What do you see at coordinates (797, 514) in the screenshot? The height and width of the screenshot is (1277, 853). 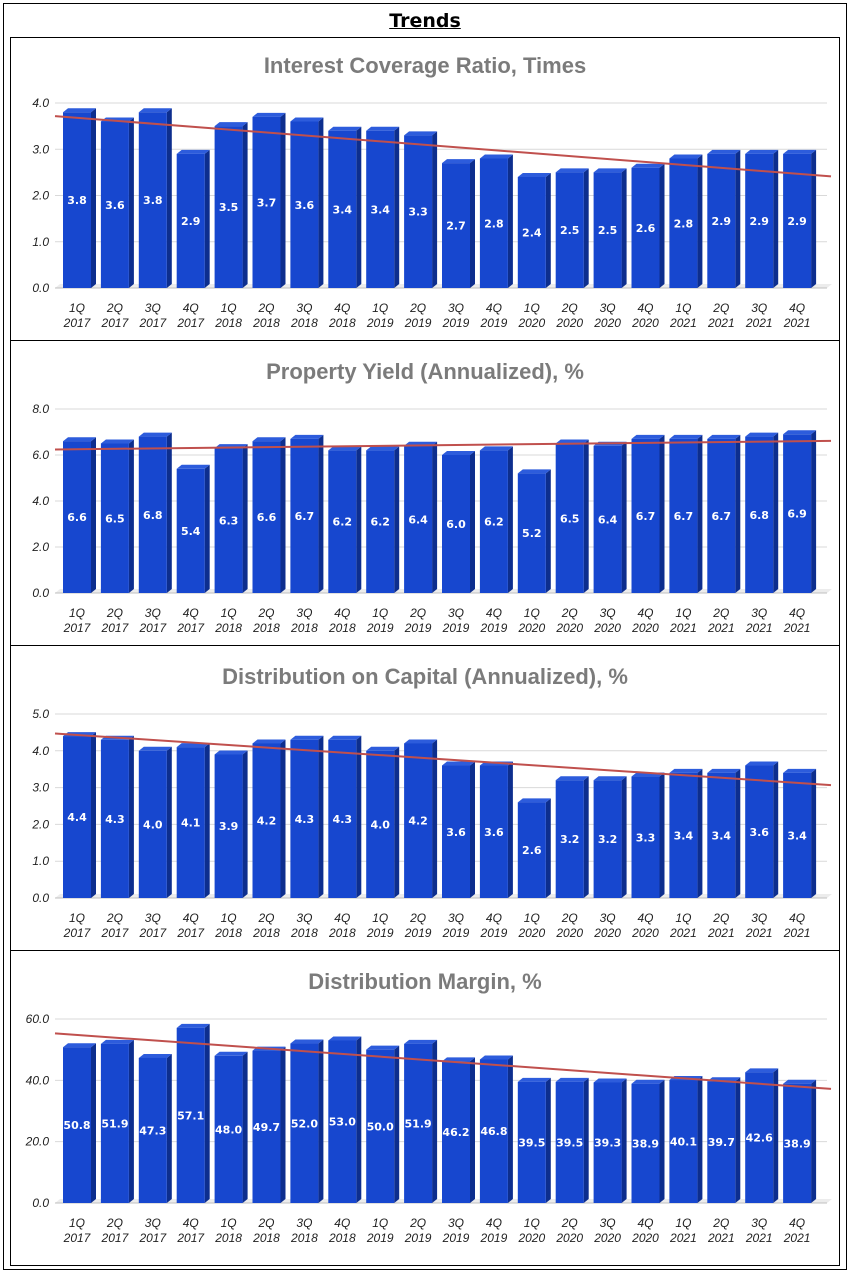 I see `data-label: 6.9` at bounding box center [797, 514].